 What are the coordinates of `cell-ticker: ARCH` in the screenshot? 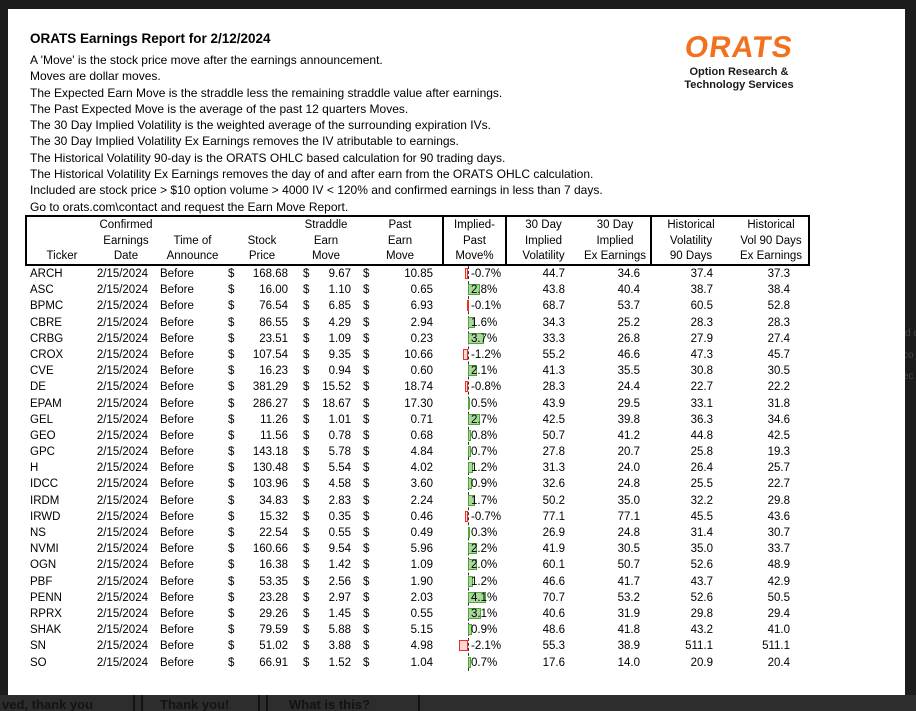 It's located at (46, 274).